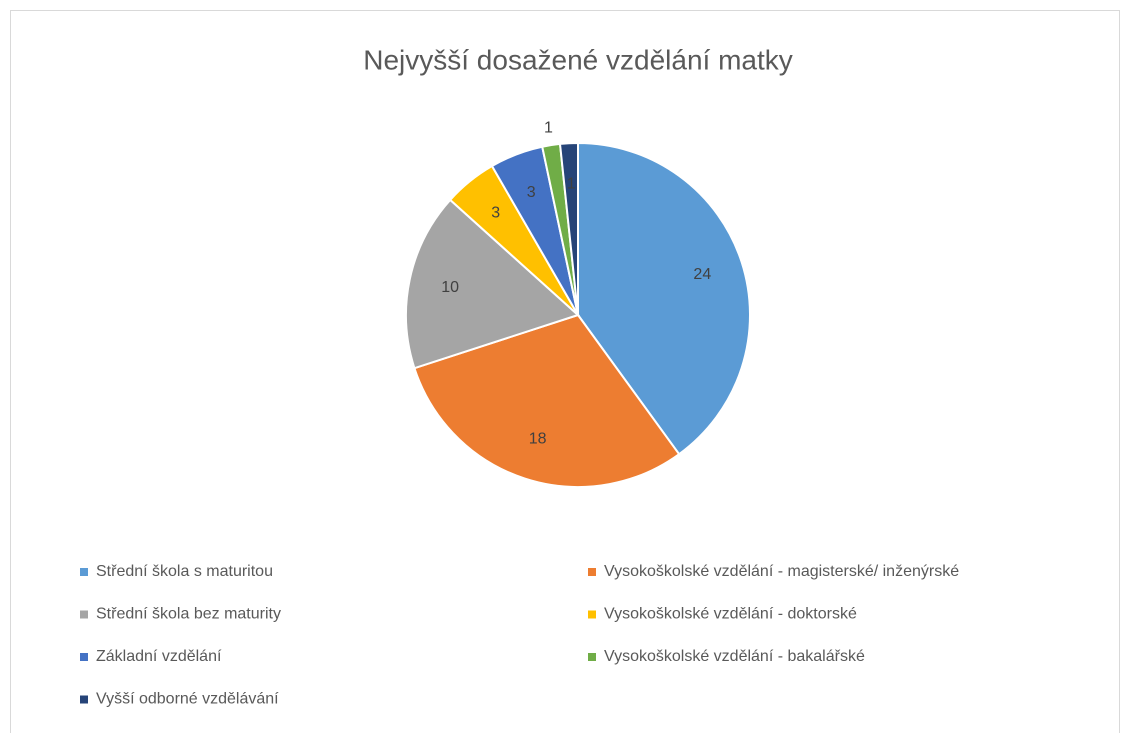  What do you see at coordinates (578, 59) in the screenshot?
I see `chart-title: Nejvyšší dosažené vzdělání matky` at bounding box center [578, 59].